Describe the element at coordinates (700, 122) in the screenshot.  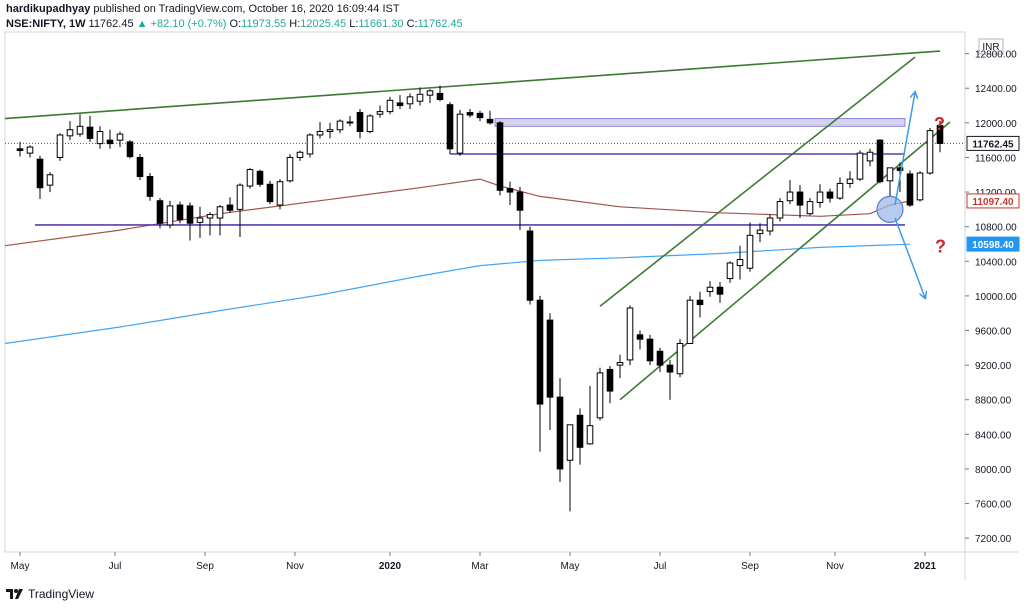
I see `resistance-zone` at that location.